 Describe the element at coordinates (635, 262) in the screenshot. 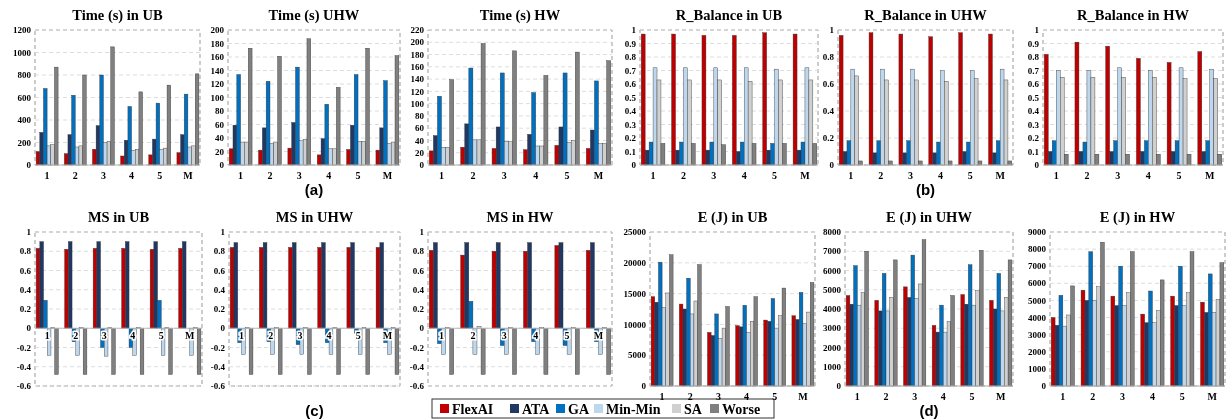

I see `y-tick-label: 20000` at that location.